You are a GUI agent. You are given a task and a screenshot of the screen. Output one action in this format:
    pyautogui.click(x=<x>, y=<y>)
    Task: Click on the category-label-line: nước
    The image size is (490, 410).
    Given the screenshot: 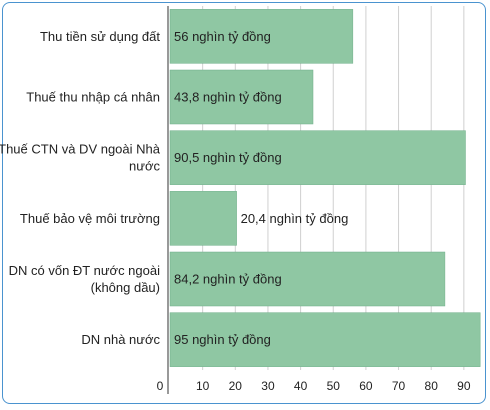 What is the action you would take?
    pyautogui.click(x=144, y=166)
    